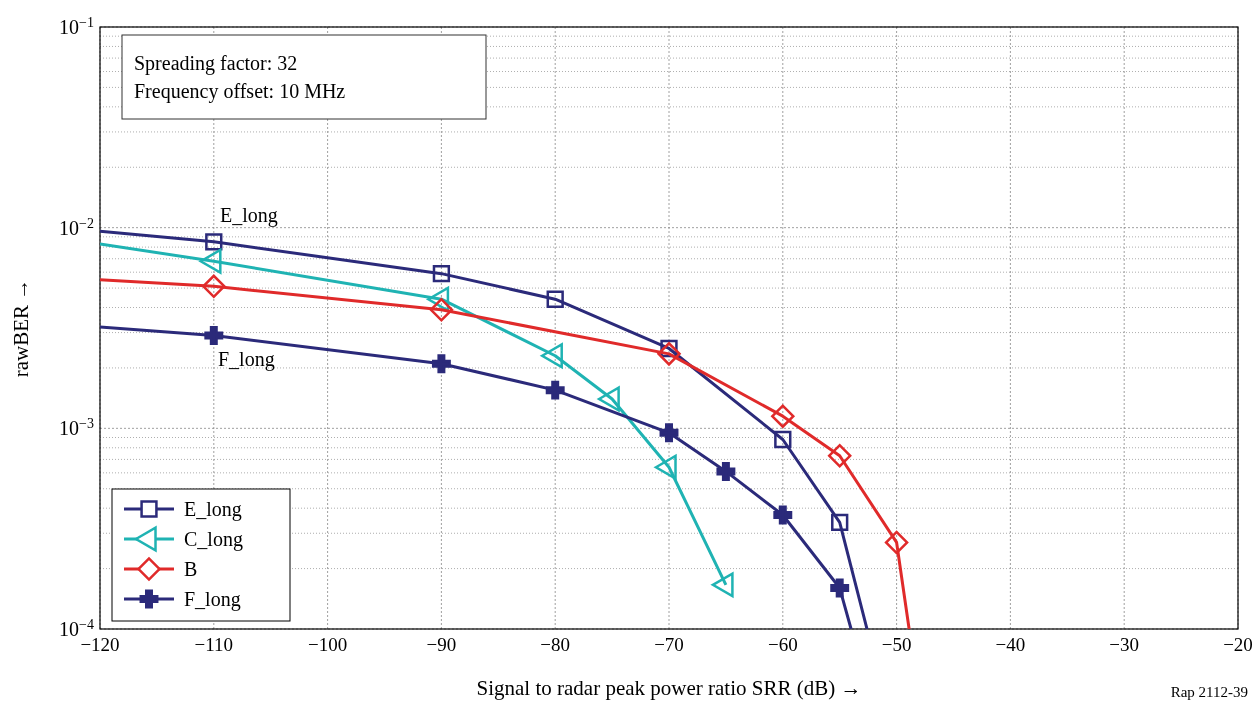 The width and height of the screenshot is (1260, 709). I want to click on legend-label: C_long, so click(213, 539).